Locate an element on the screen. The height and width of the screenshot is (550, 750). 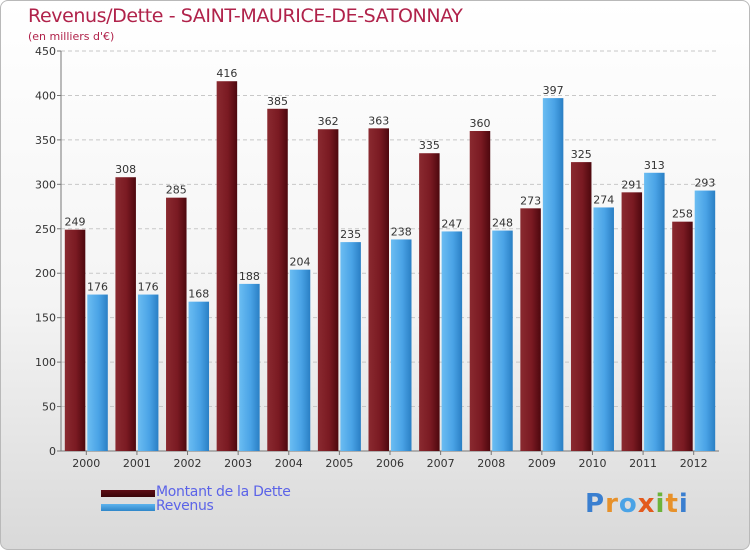
data-label-revenus: 293 is located at coordinates (704, 183).